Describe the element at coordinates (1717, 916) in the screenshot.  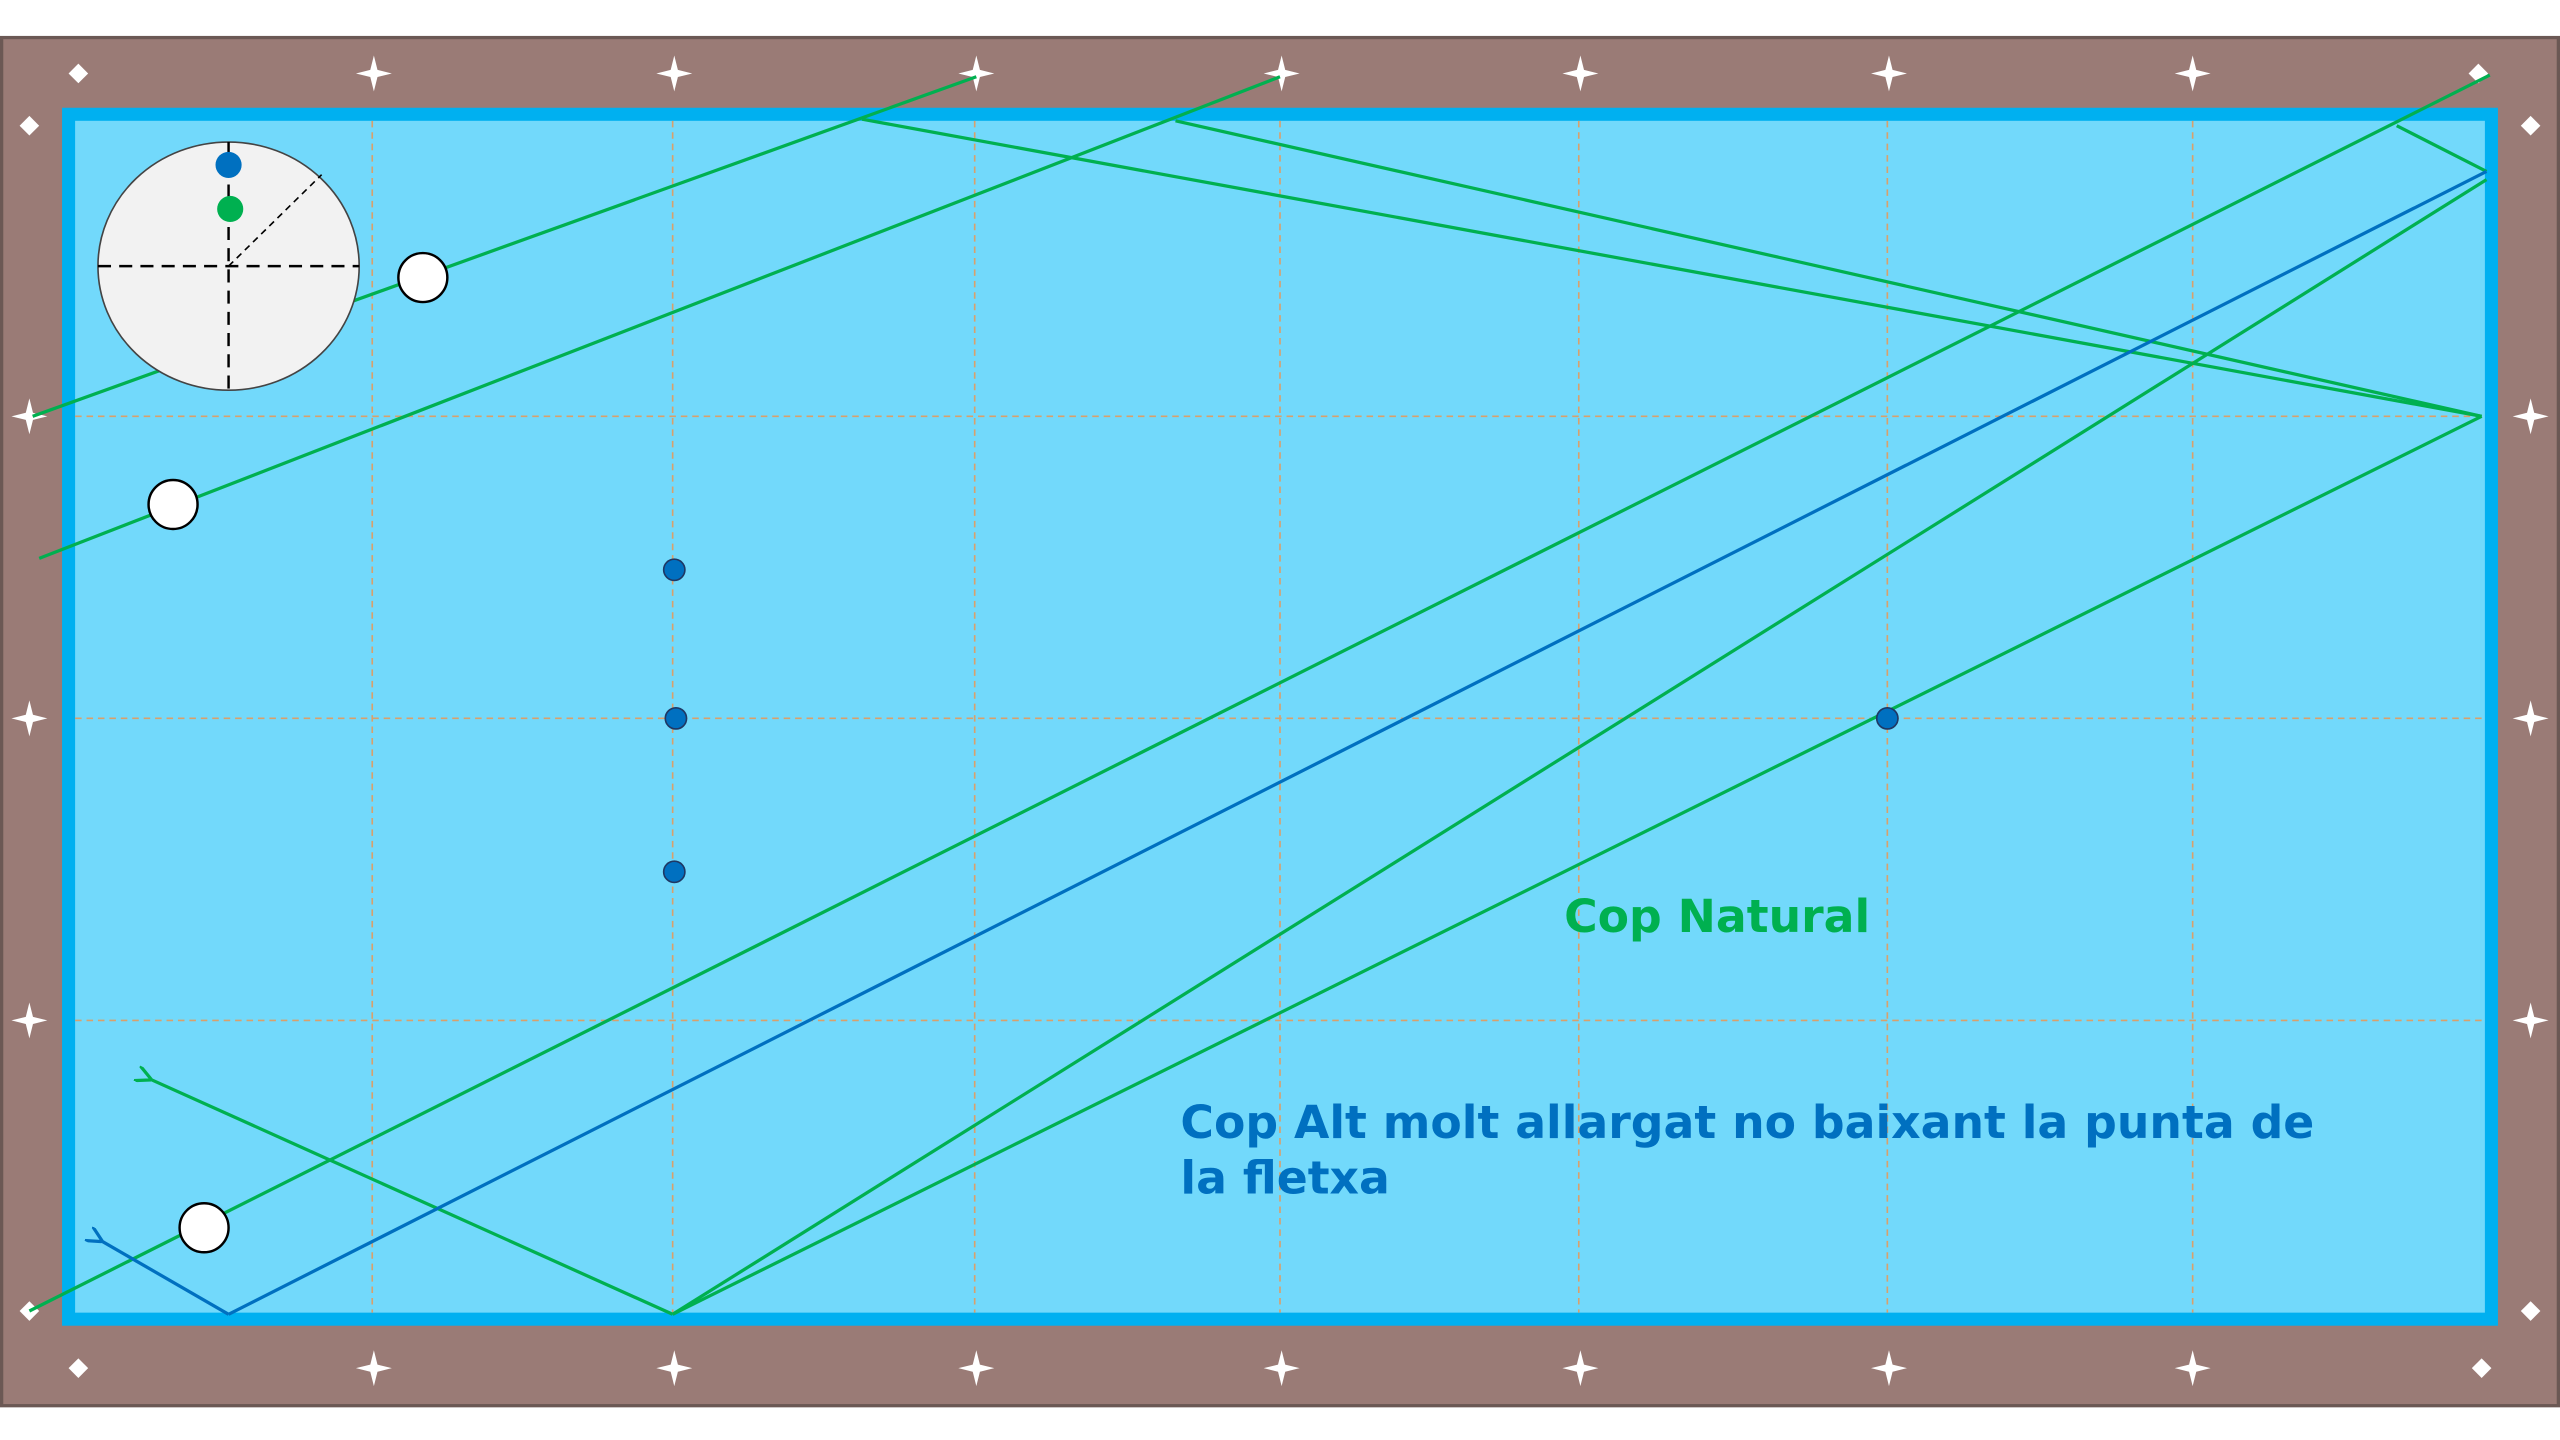
I see `label-natural: Cop Natural` at that location.